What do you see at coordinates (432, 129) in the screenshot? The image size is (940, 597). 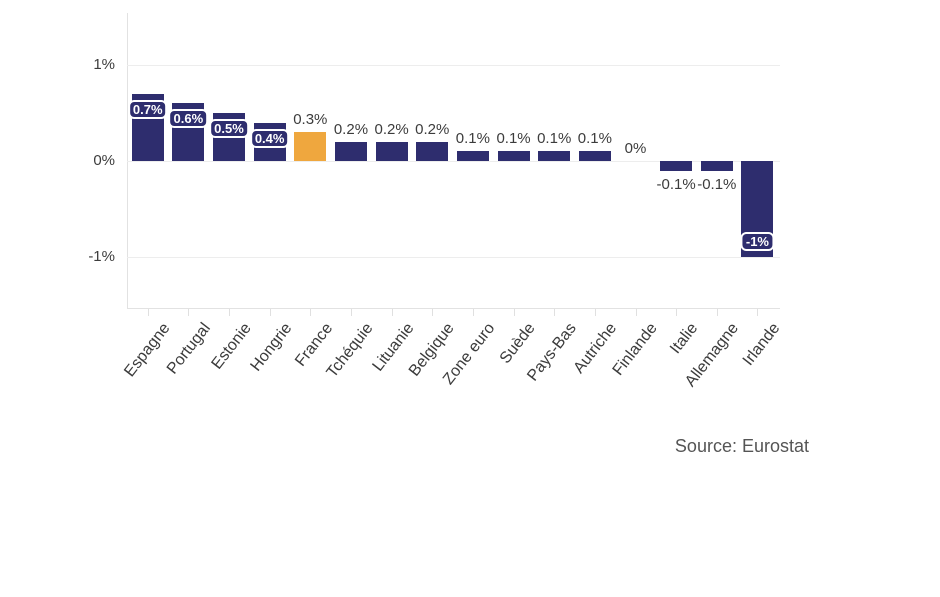 I see `bar-value-label-belgique: 0.2%` at bounding box center [432, 129].